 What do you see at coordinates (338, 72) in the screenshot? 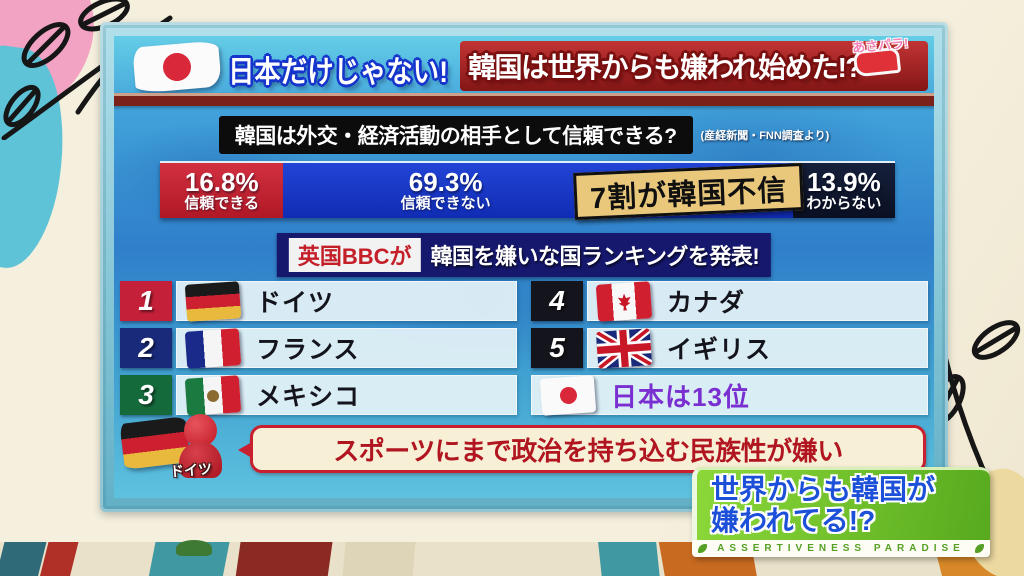
I see `headline-left: 日本だけじゃない!` at bounding box center [338, 72].